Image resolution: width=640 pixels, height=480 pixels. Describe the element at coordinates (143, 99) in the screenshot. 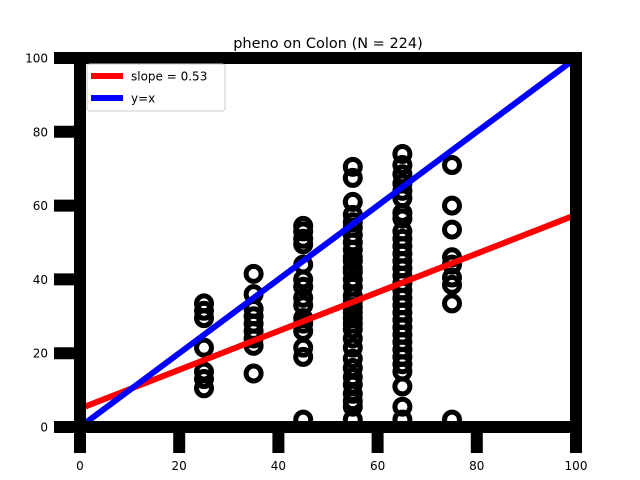

I see `legend-label: y=x` at that location.